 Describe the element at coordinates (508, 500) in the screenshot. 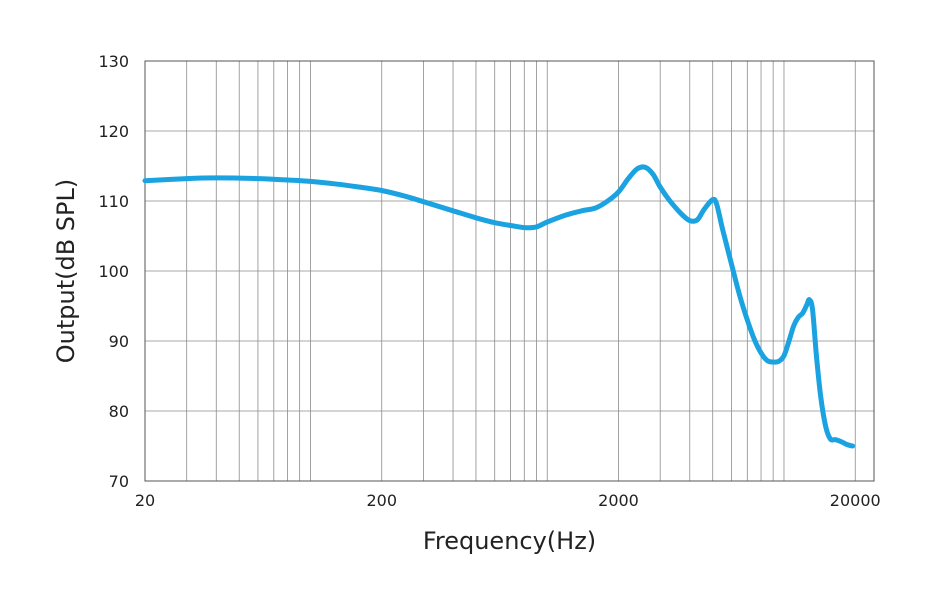

I see `x-tick-labels: 20 200 2000 20000` at that location.